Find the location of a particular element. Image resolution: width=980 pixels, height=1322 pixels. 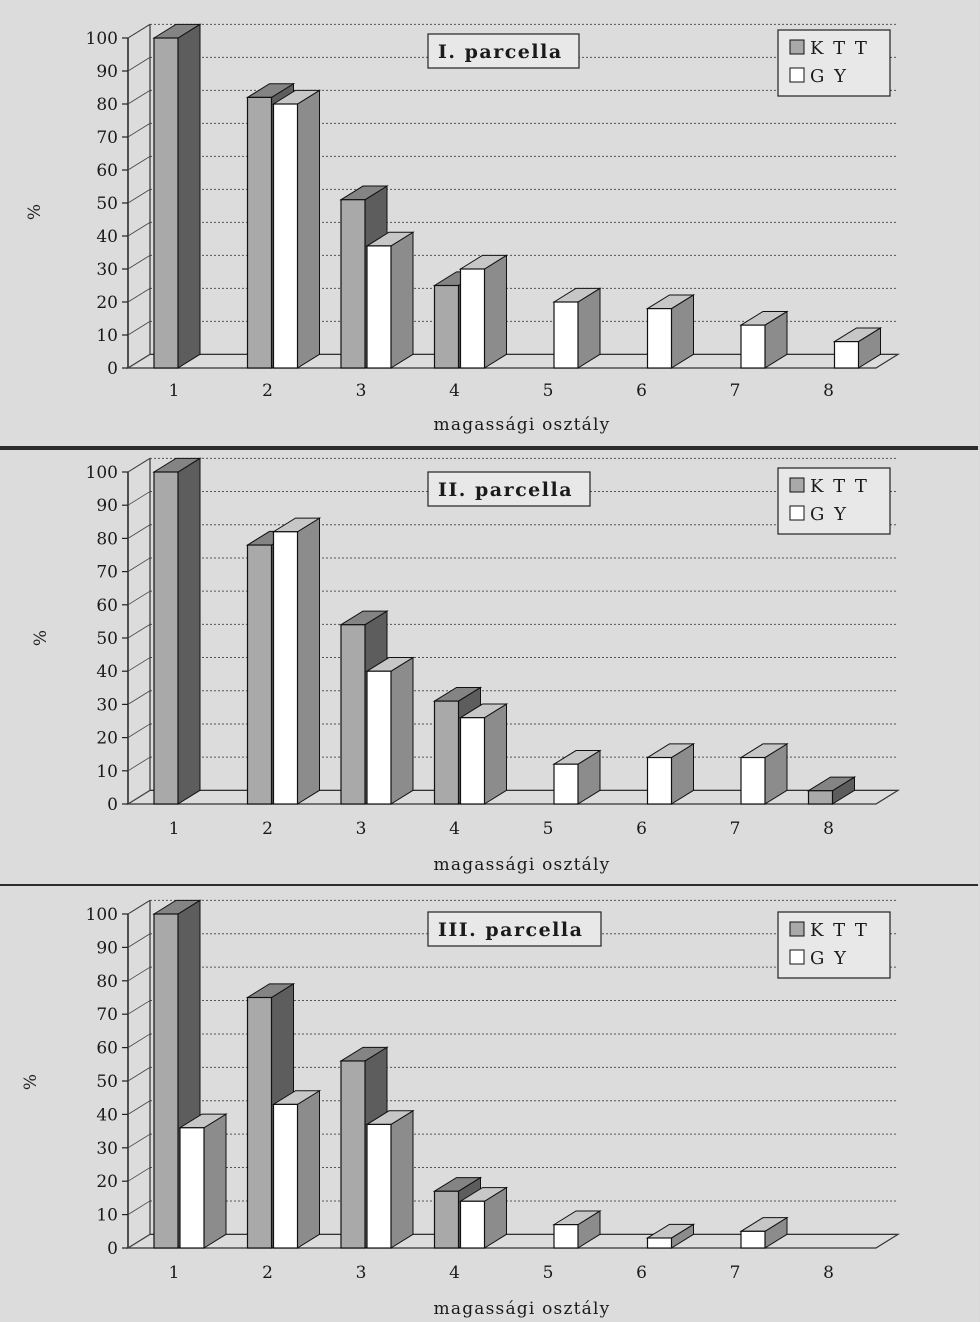

legend-box is located at coordinates (834, 63).